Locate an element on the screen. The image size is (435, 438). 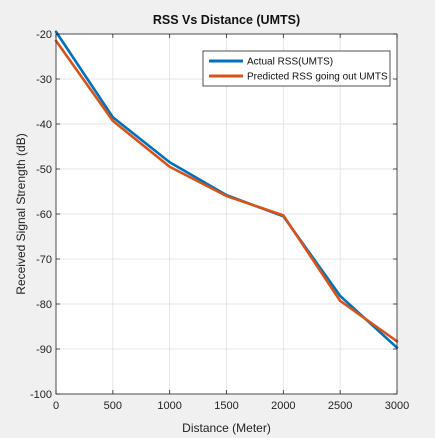
y-tick-label: -20 is located at coordinates (44, 35).